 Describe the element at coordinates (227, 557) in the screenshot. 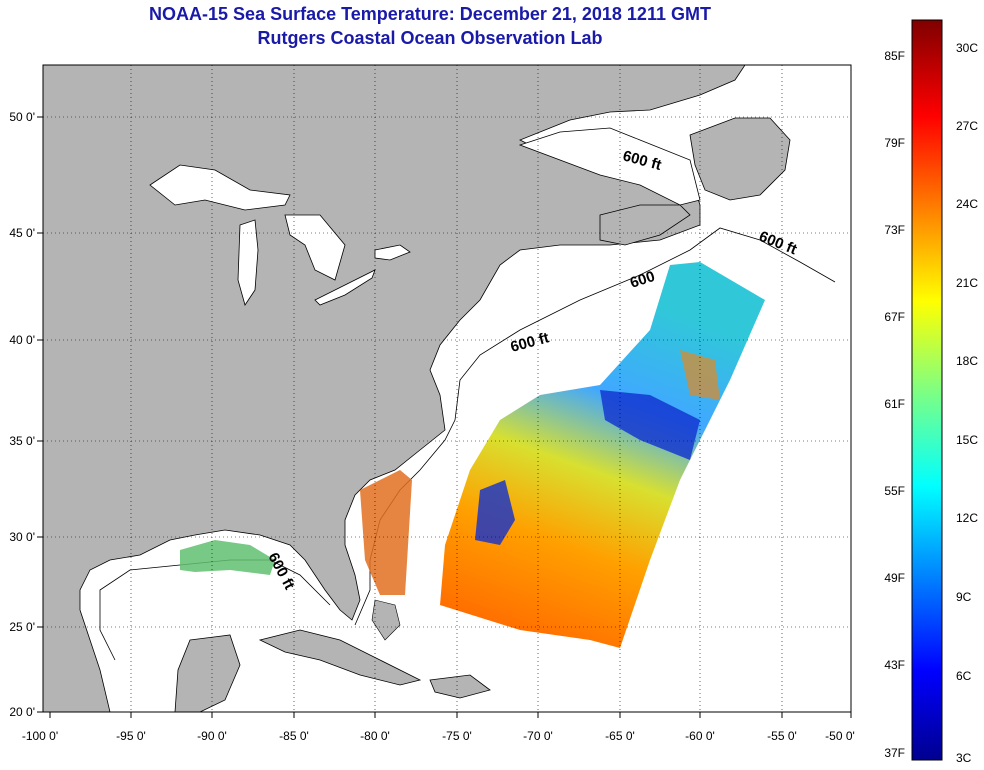

I see `sst-swath-gulf` at that location.